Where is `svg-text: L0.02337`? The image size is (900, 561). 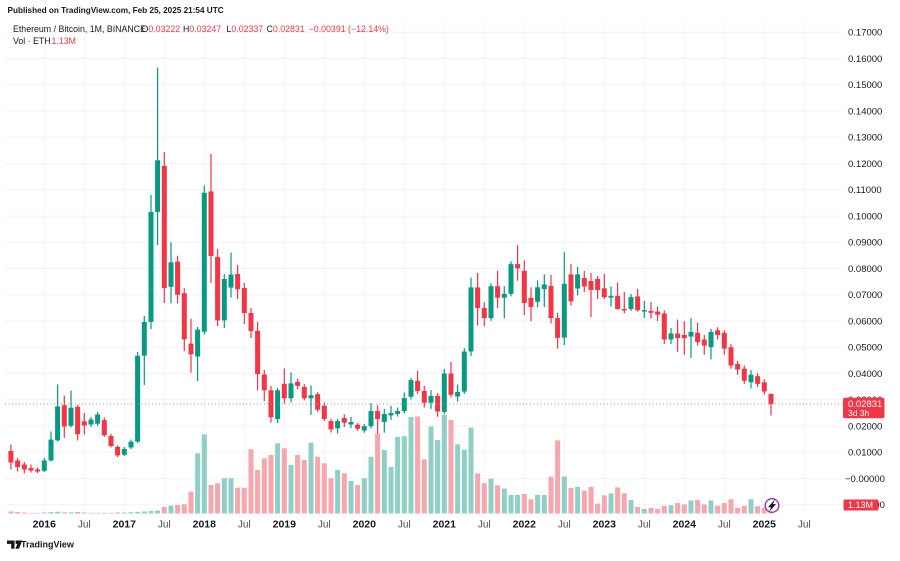
svg-text: L0.02337 is located at coordinates (245, 29).